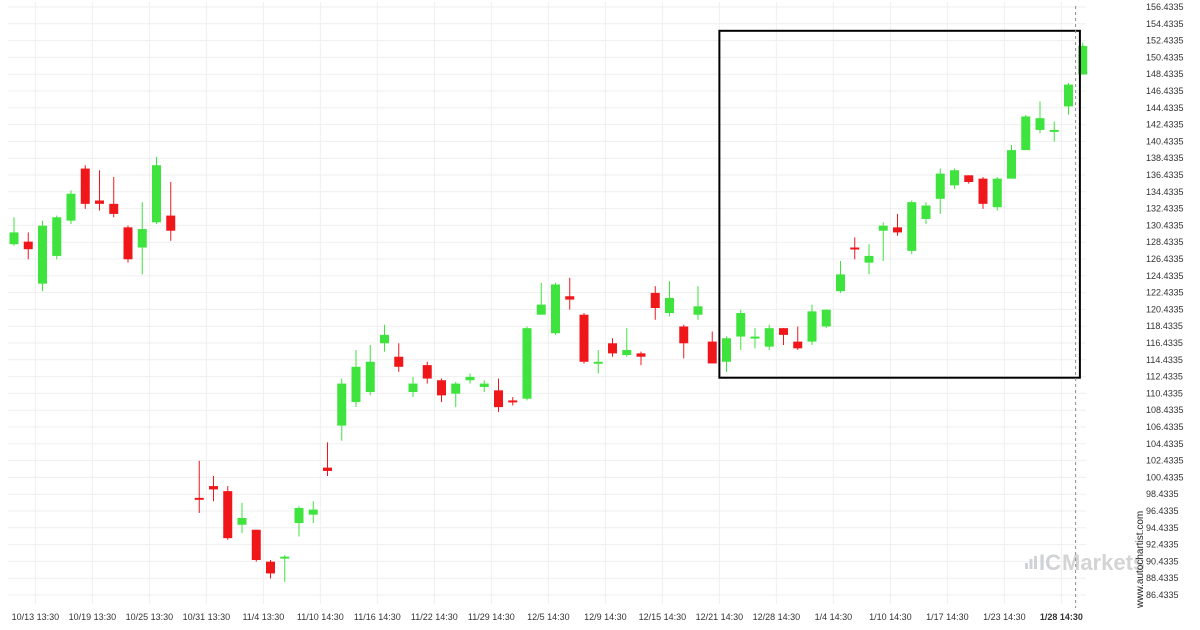 This screenshot has width=1200, height=630. Describe the element at coordinates (1165, 309) in the screenshot. I see `y-tick-label: 120.4335` at that location.